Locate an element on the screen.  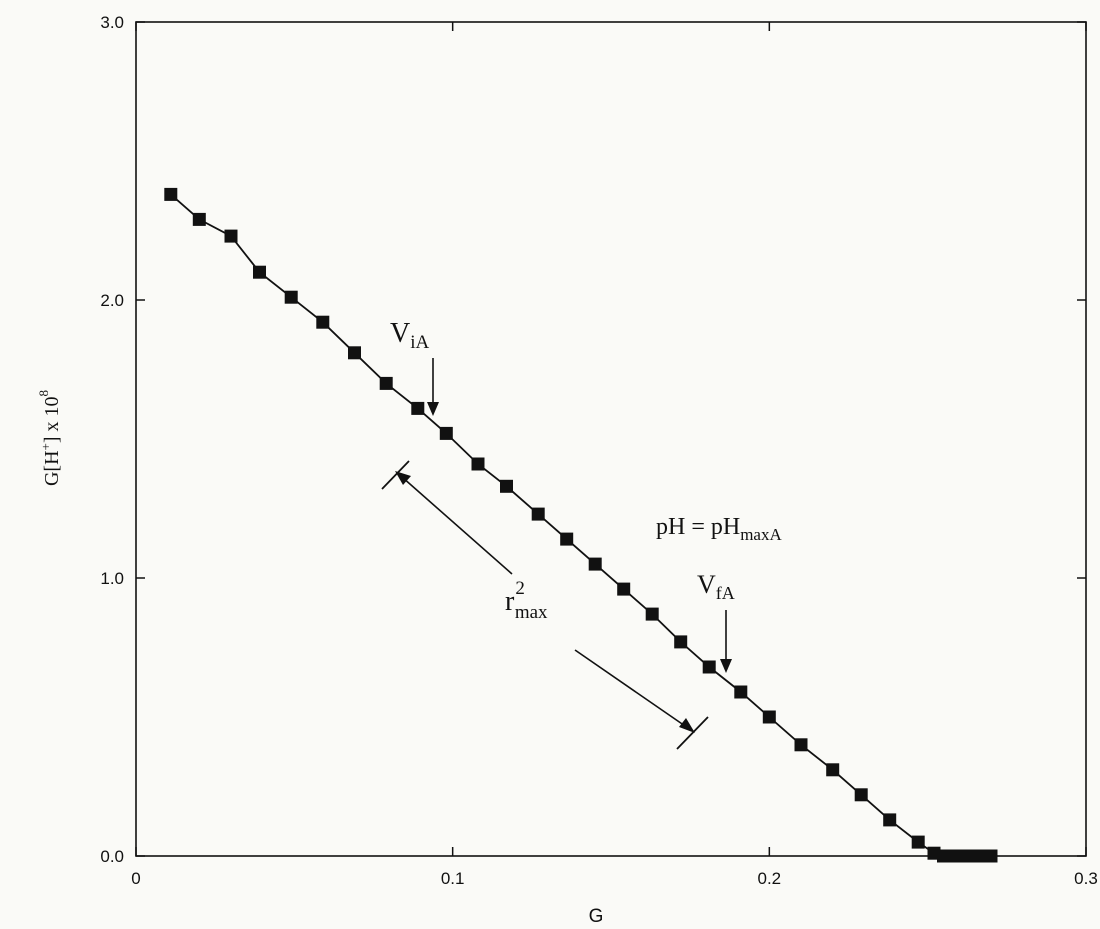
x-tick-label: 0.3 is located at coordinates (1086, 878).